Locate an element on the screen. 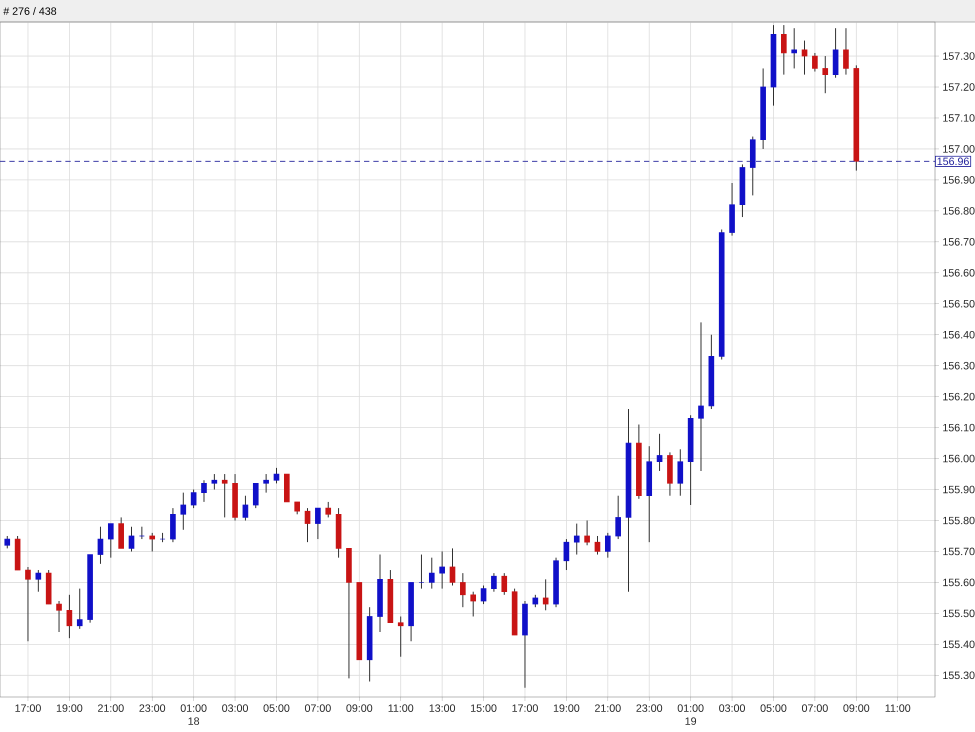 This screenshot has width=975, height=732. y-tick-label: 156.70 is located at coordinates (959, 242).